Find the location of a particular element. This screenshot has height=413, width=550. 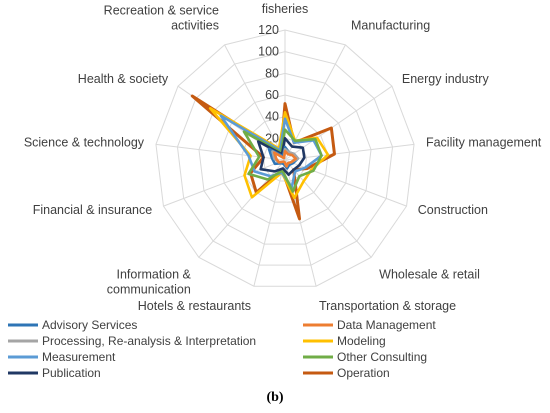

category-label: Transportation & storage is located at coordinates (387, 306).